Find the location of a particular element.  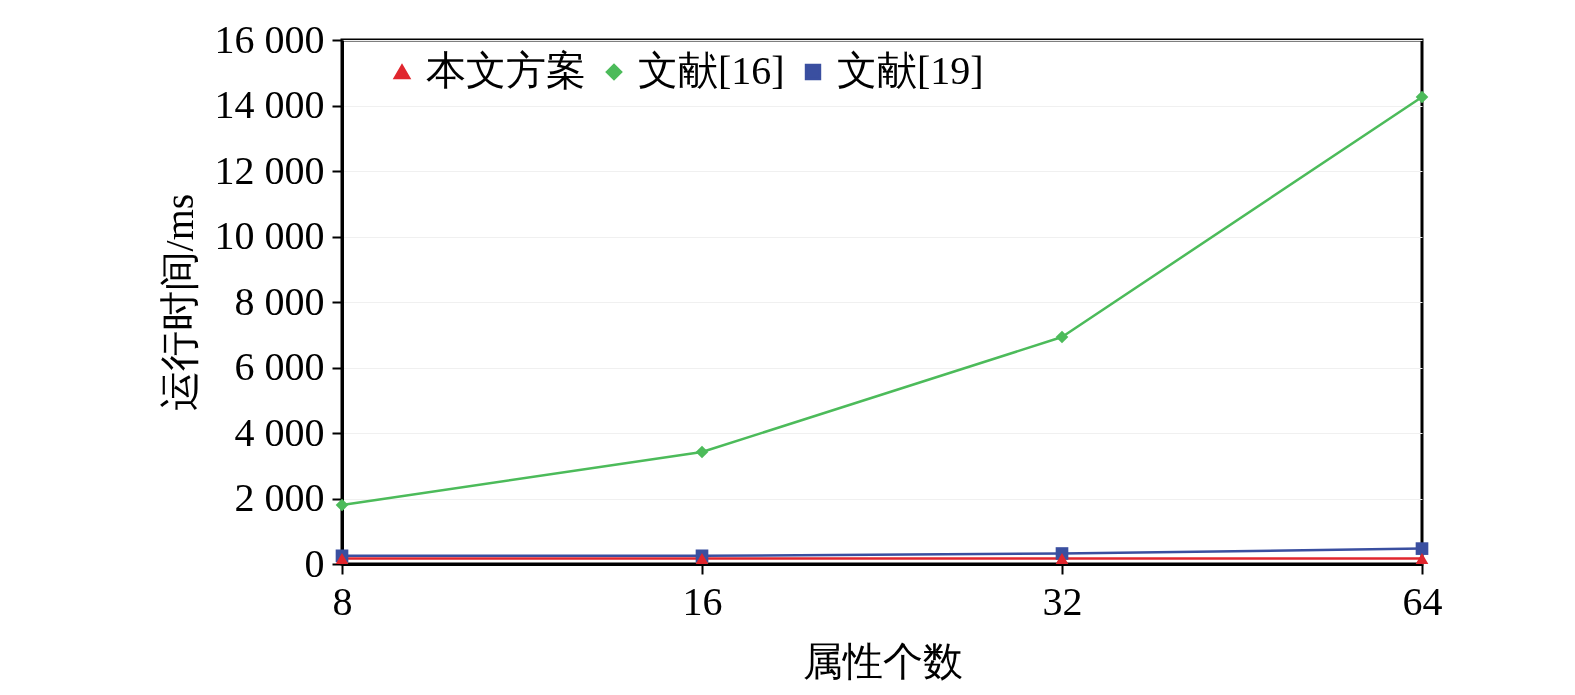

x-tick-label: 16 is located at coordinates (702, 601).